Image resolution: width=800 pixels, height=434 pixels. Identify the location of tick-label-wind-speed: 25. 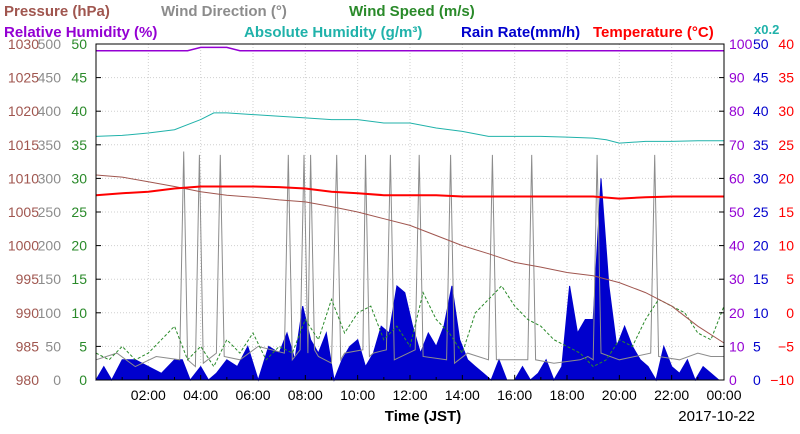
(79, 212).